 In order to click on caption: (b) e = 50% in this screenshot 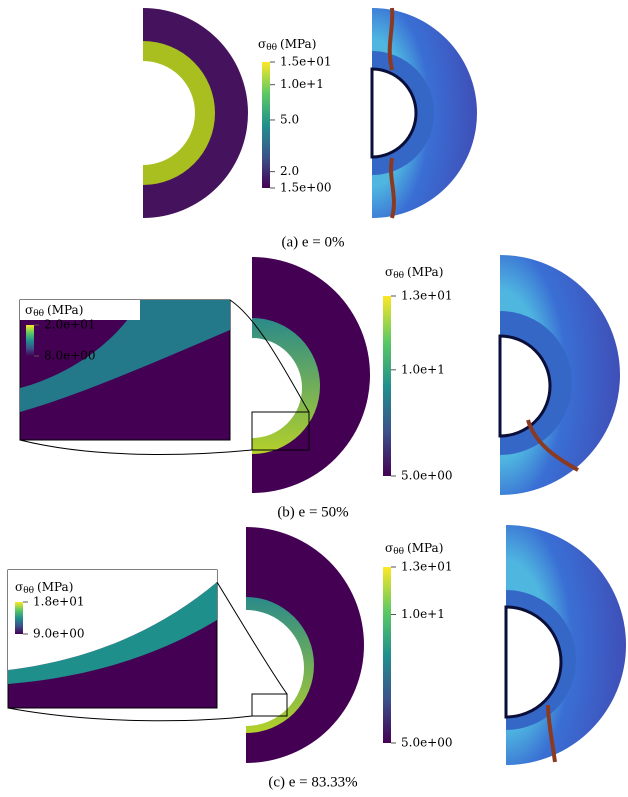, I will do `click(312, 512)`.